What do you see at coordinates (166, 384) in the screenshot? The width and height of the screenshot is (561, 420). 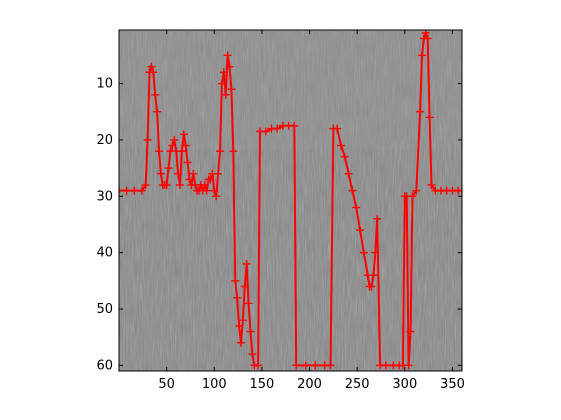 I see `x-tick-label: 50` at bounding box center [166, 384].